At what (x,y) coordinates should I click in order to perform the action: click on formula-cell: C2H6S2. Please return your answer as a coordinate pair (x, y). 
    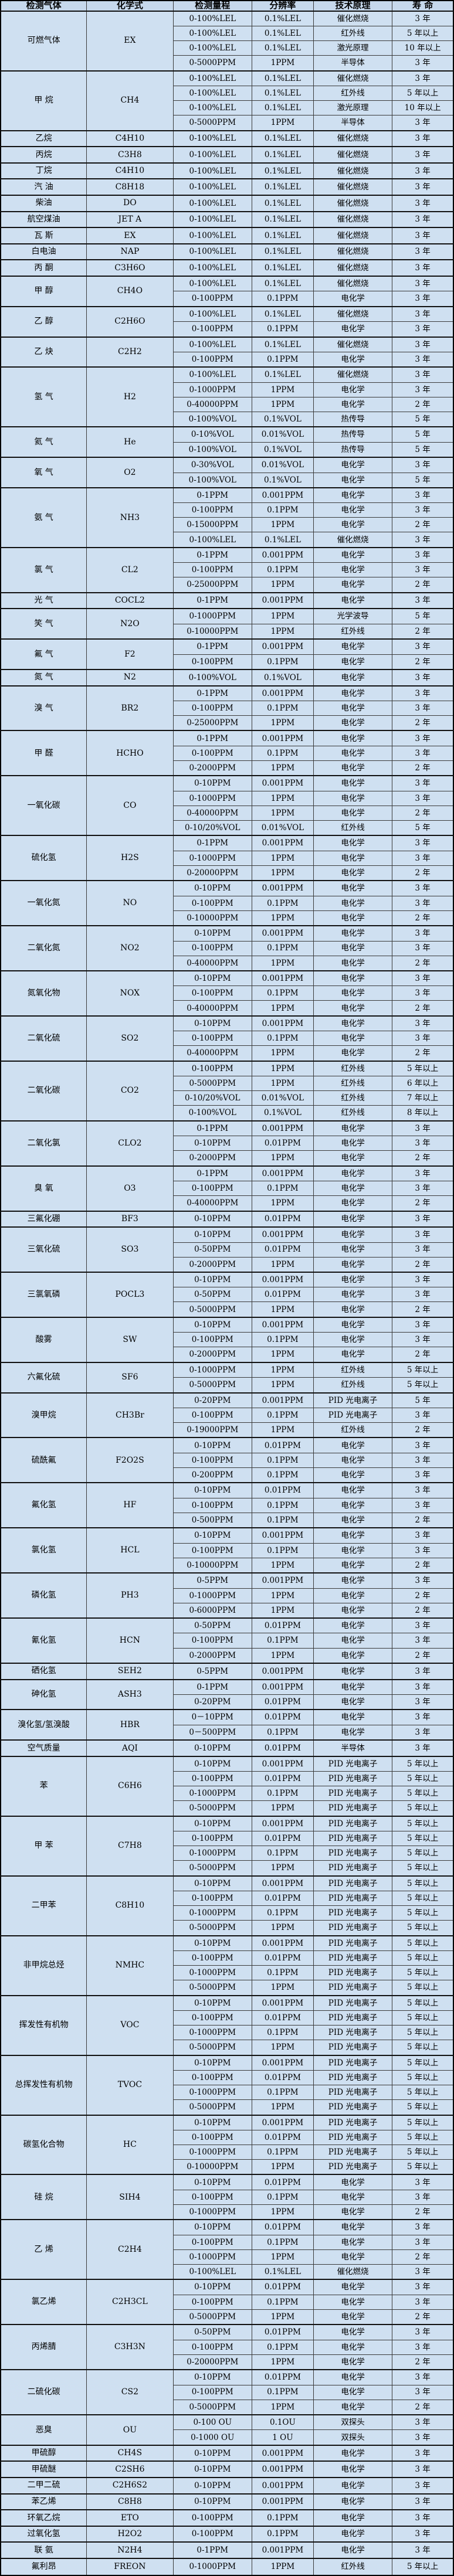
    Looking at the image, I should click on (130, 2486).